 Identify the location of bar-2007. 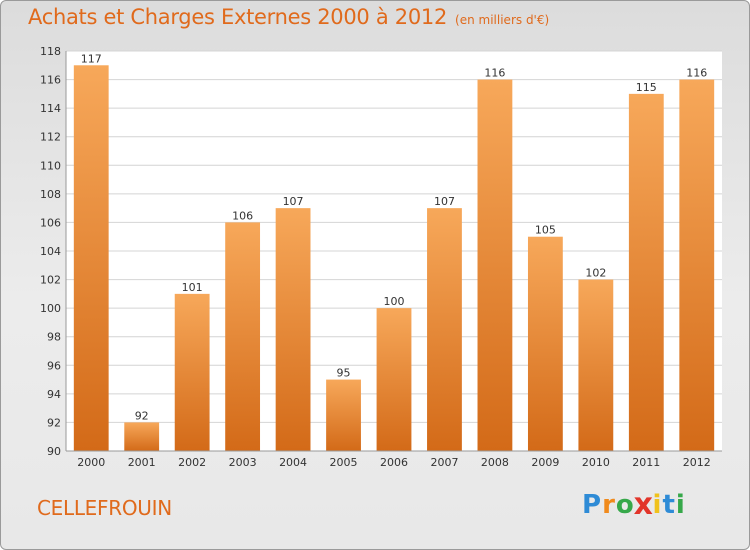
(444, 329).